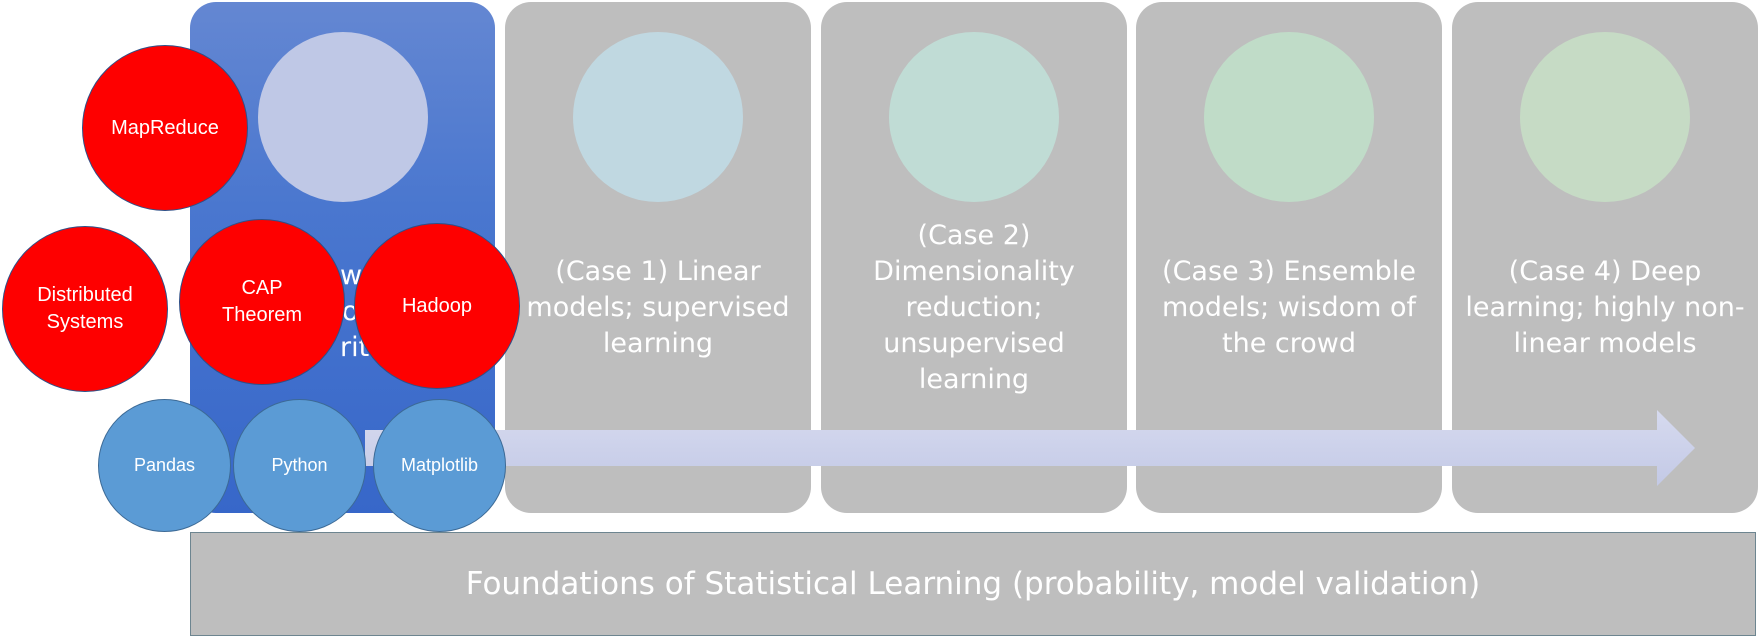 The image size is (1758, 639). I want to click on bubble-mapreduce: MapReduce, so click(165, 128).